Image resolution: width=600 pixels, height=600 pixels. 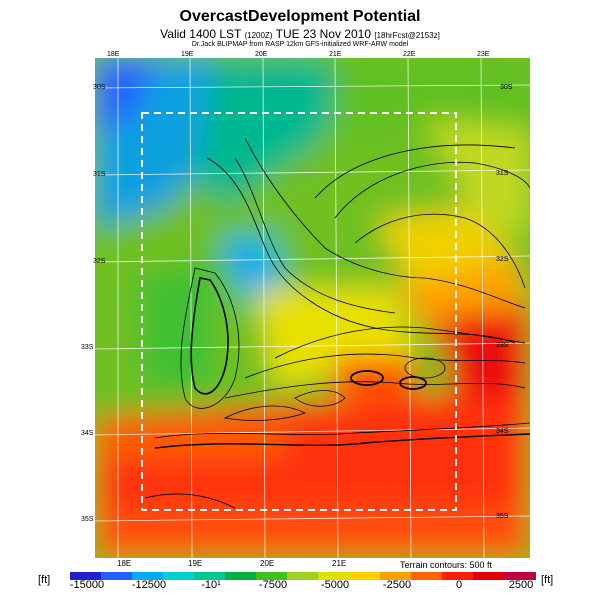 What do you see at coordinates (99, 261) in the screenshot?
I see `lat-label-left: 32S` at bounding box center [99, 261].